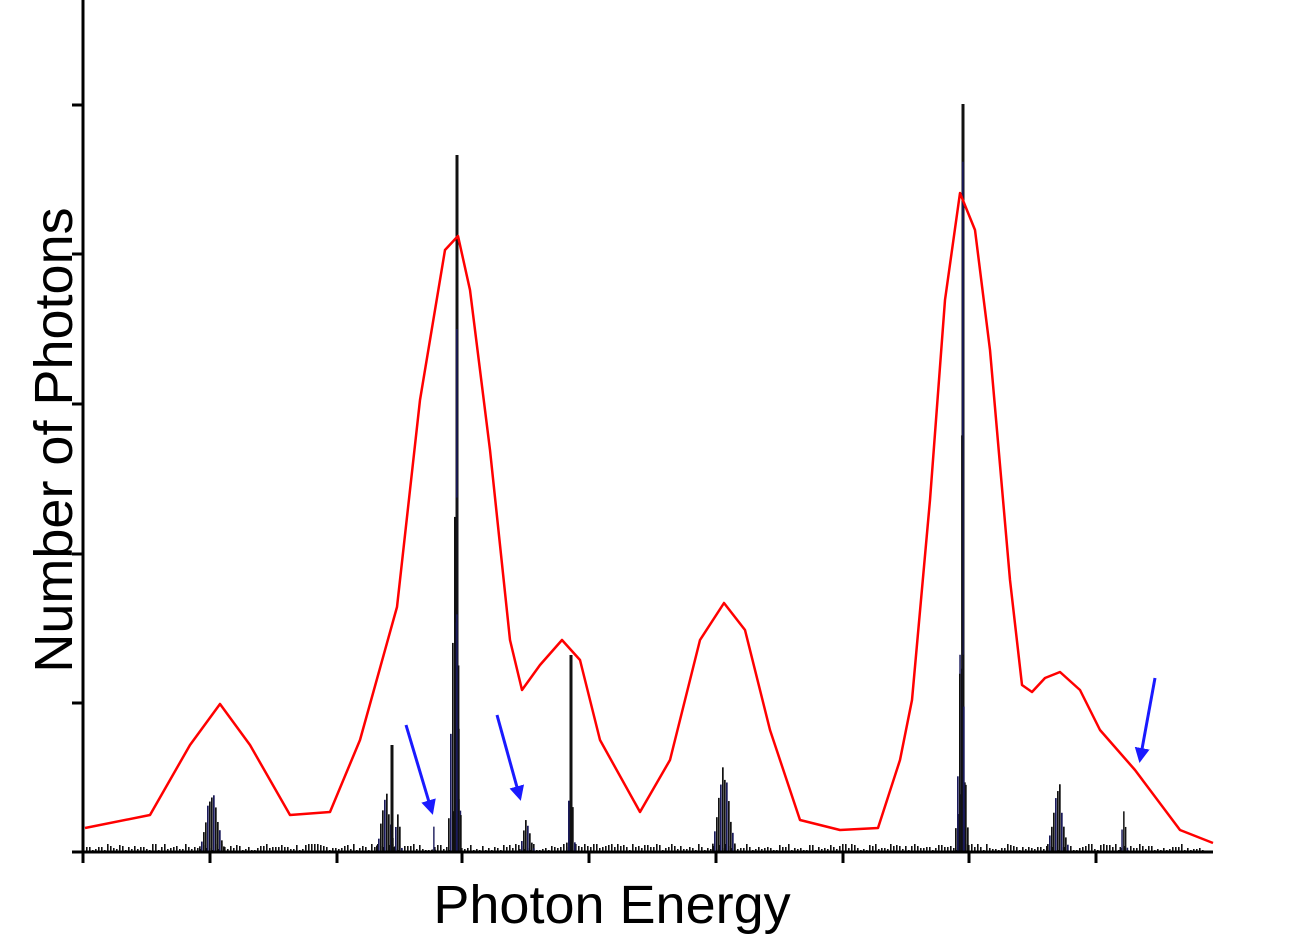 This screenshot has width=1293, height=945. I want to click on y-axis-label: Number of Photons, so click(54, 440).